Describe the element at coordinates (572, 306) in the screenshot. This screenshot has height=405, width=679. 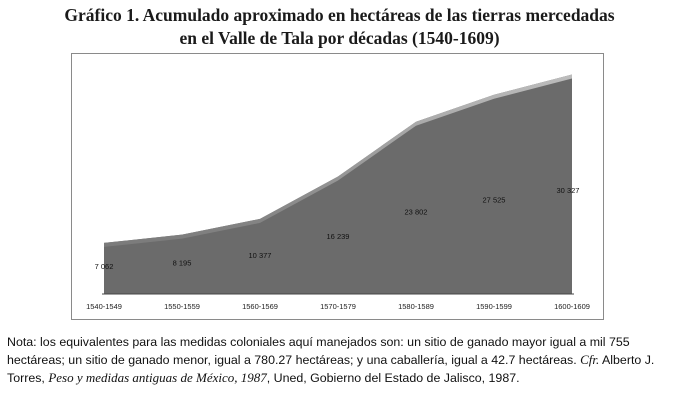
I see `x-tick-label-6: 1600-1609` at that location.